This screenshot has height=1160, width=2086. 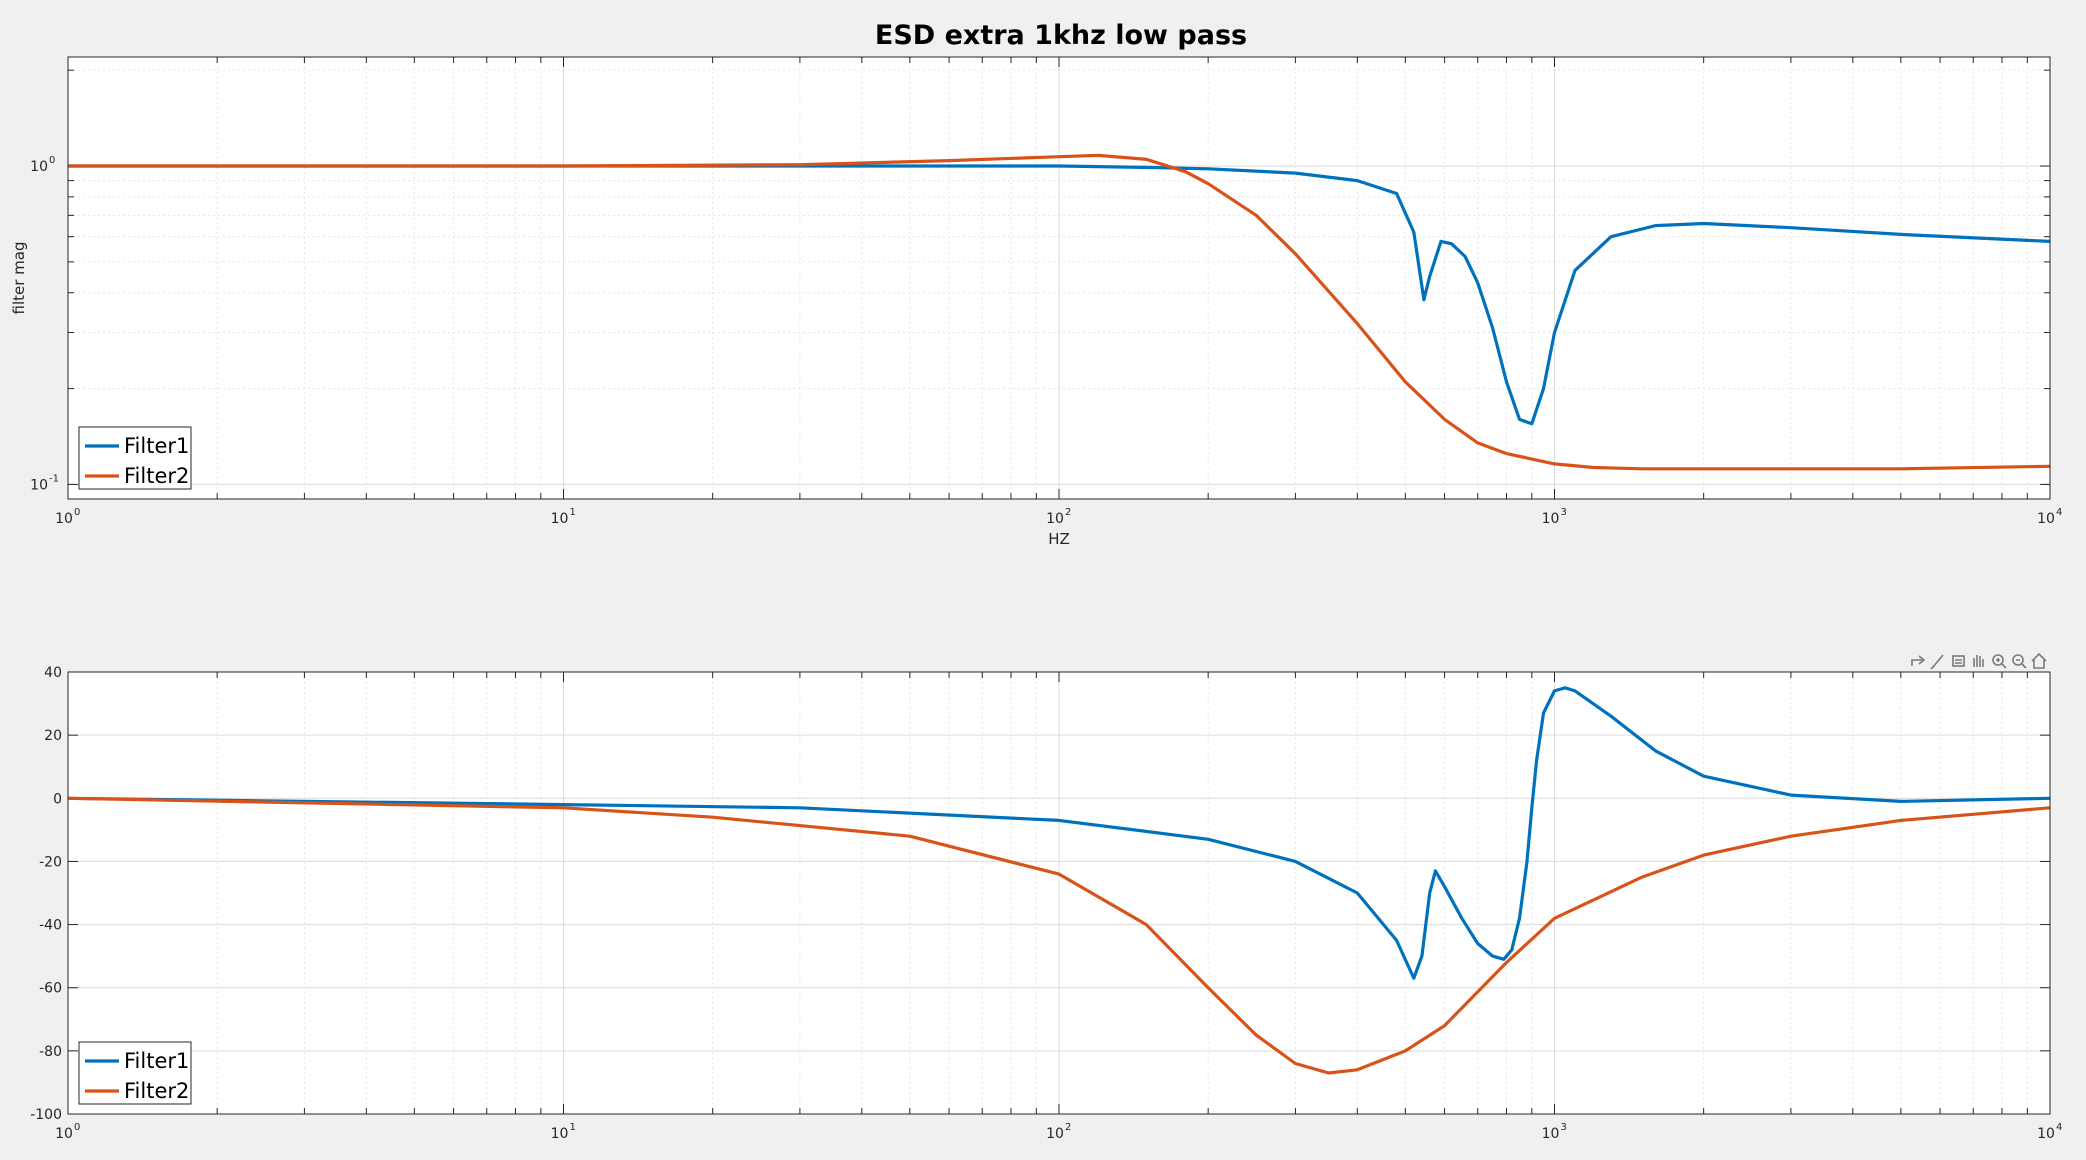 What do you see at coordinates (1937, 662) in the screenshot?
I see `brush-icon` at bounding box center [1937, 662].